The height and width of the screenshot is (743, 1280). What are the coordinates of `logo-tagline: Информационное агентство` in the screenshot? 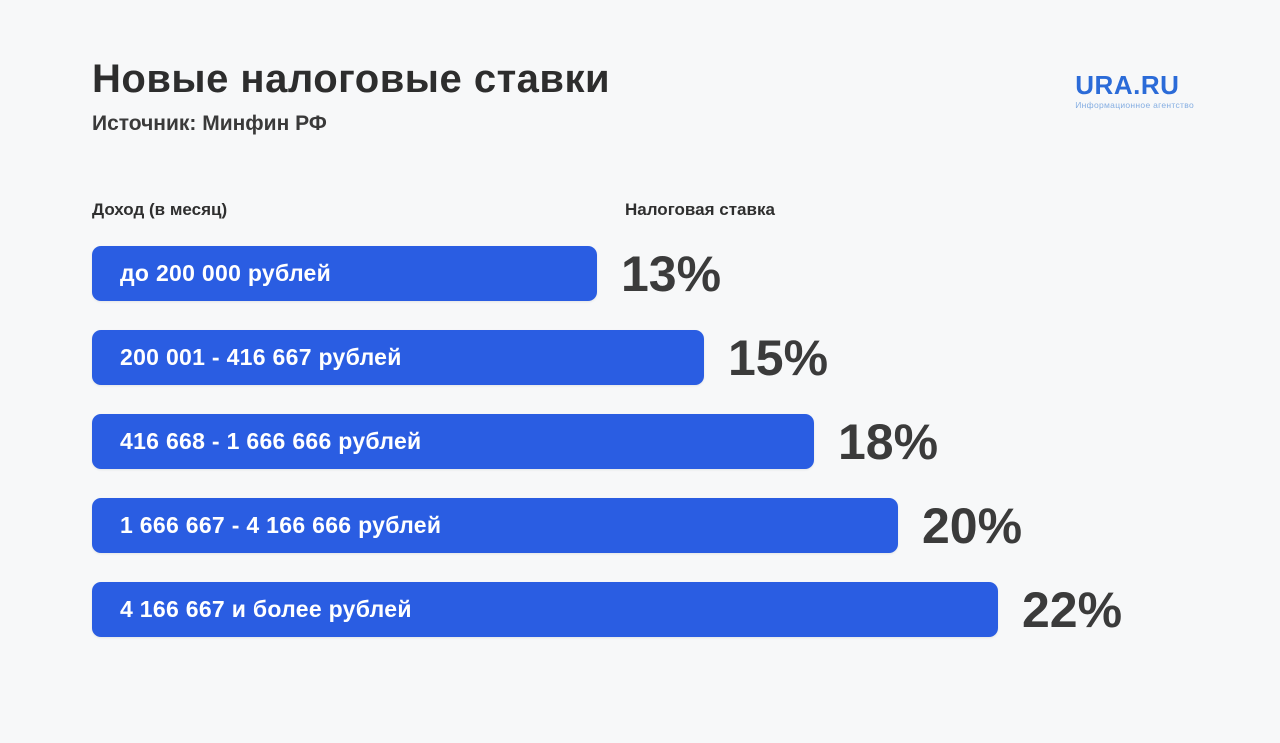 It's located at (1134, 105).